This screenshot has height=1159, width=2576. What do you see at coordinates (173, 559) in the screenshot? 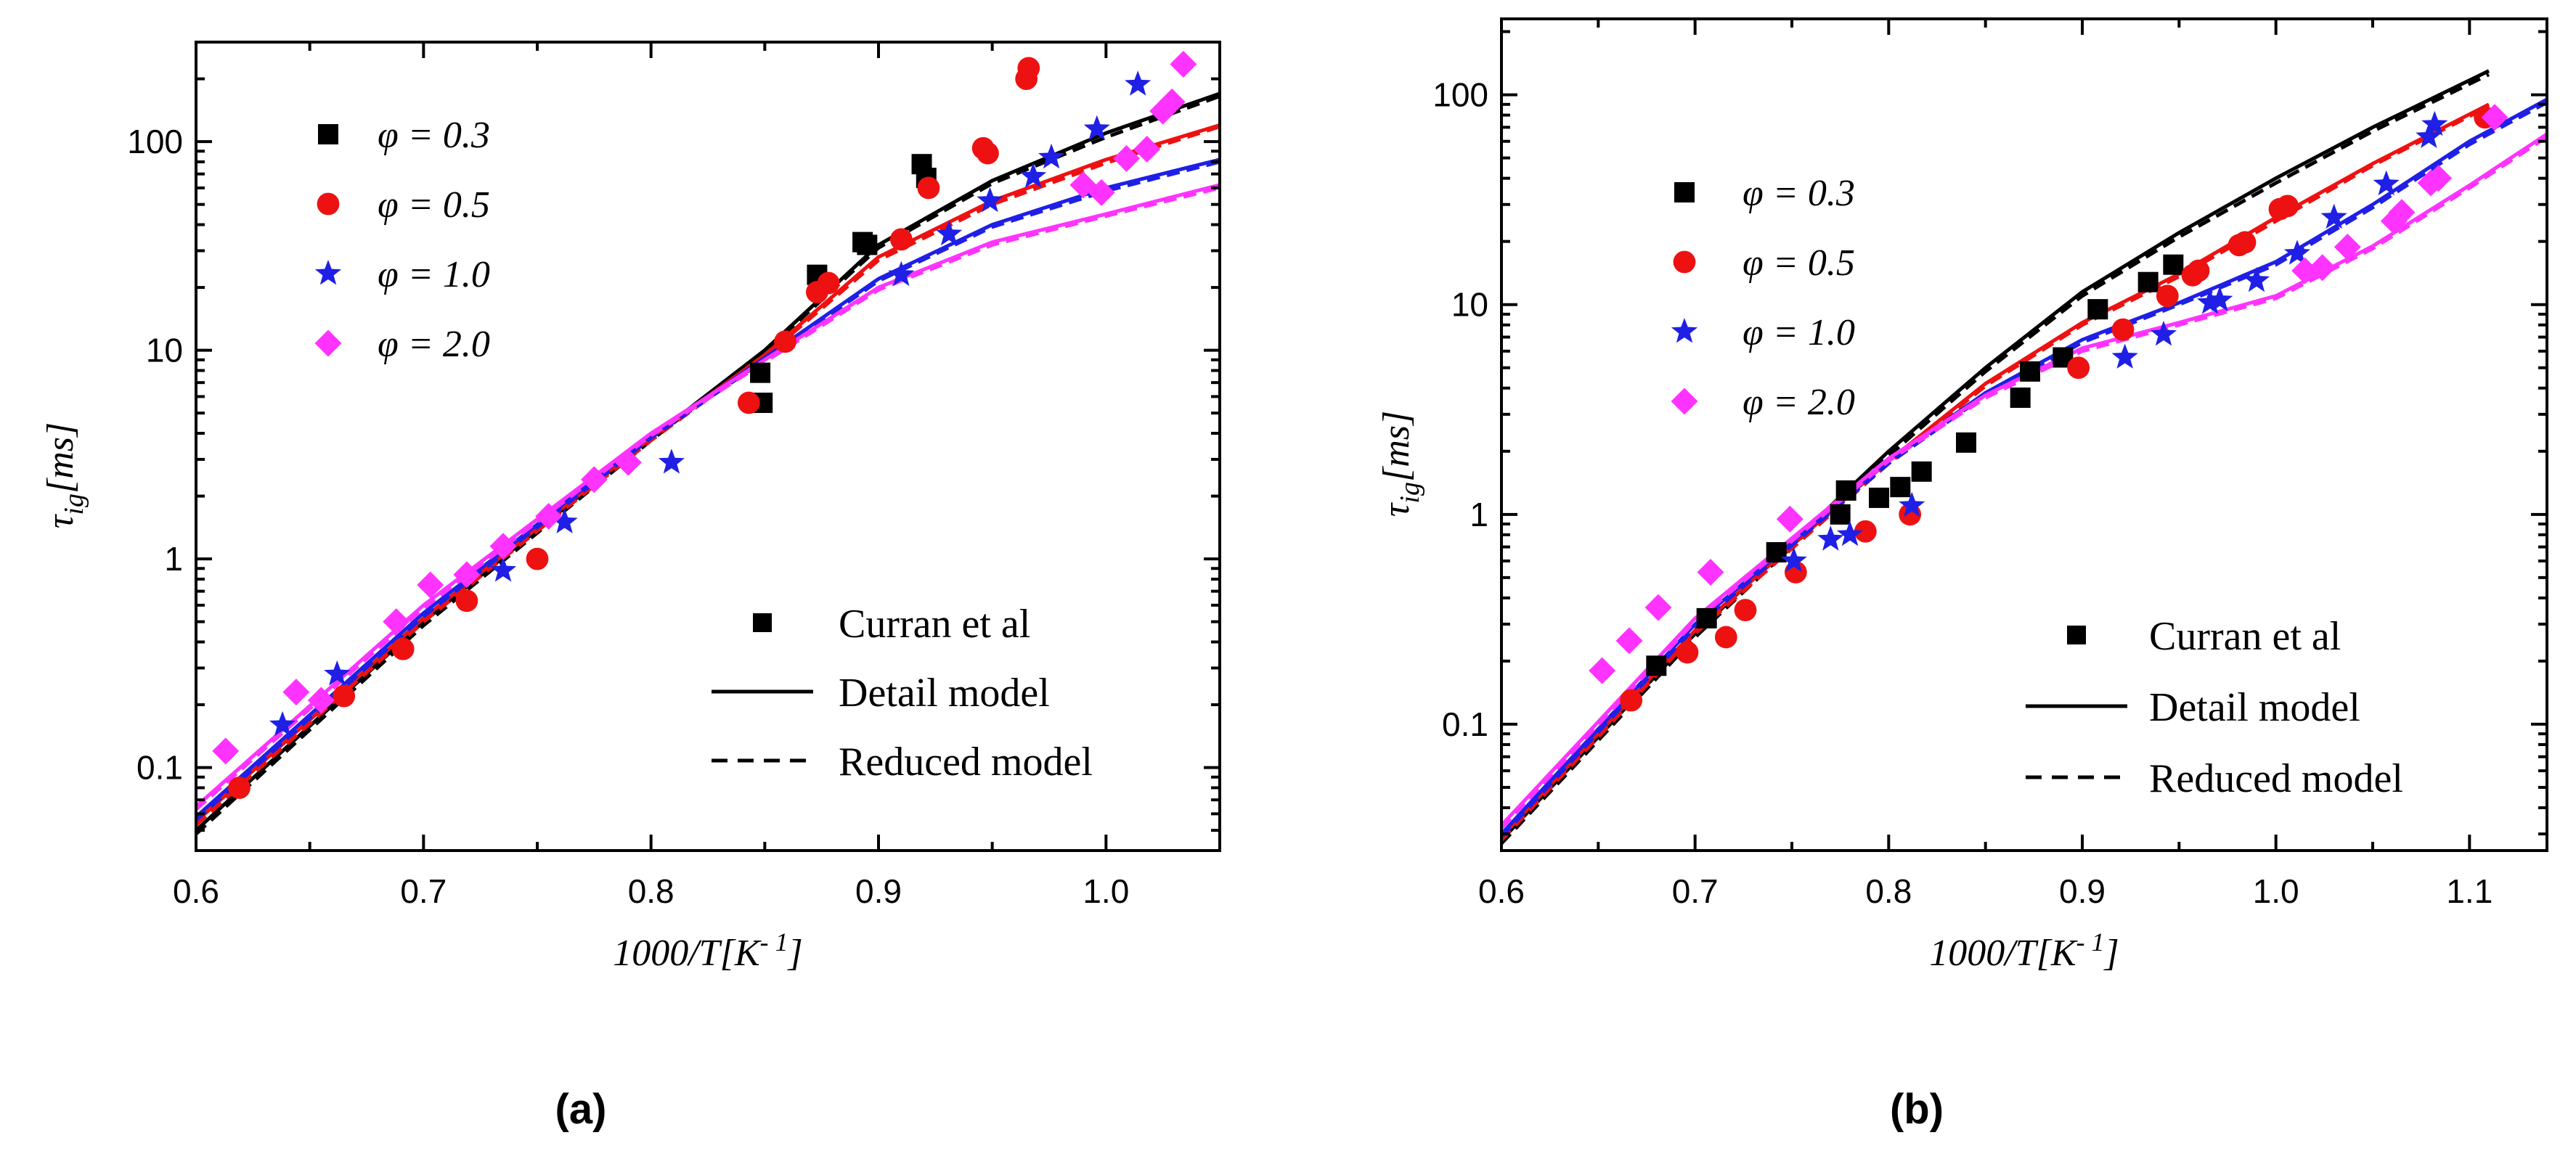
I see `y-tick-label: 1` at bounding box center [173, 559].